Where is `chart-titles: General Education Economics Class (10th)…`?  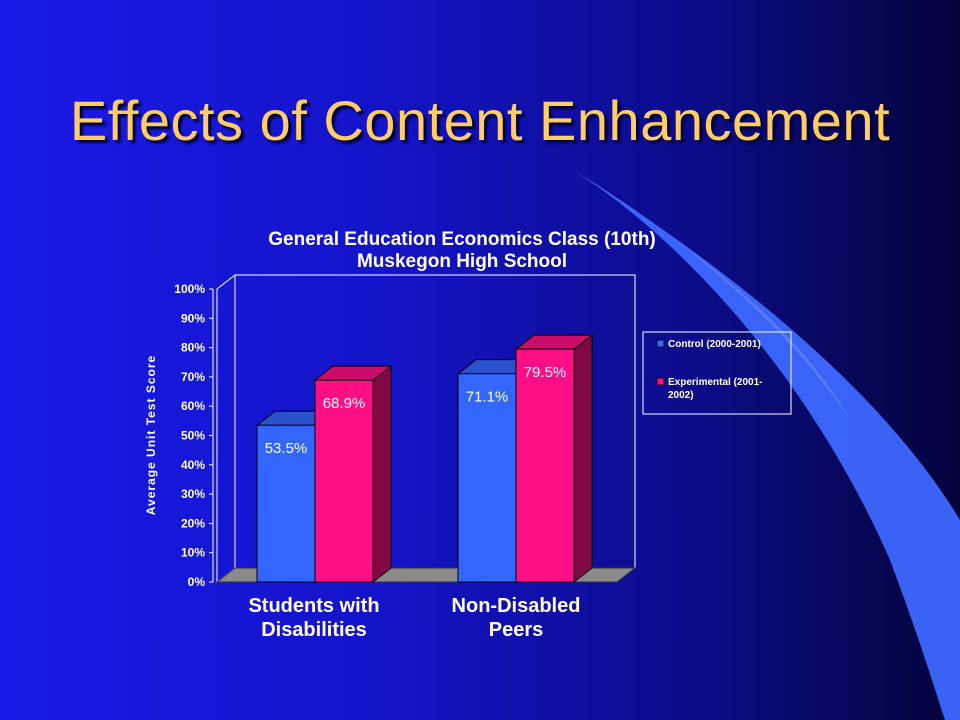
chart-titles: General Education Economics Class (10th)… is located at coordinates (462, 250).